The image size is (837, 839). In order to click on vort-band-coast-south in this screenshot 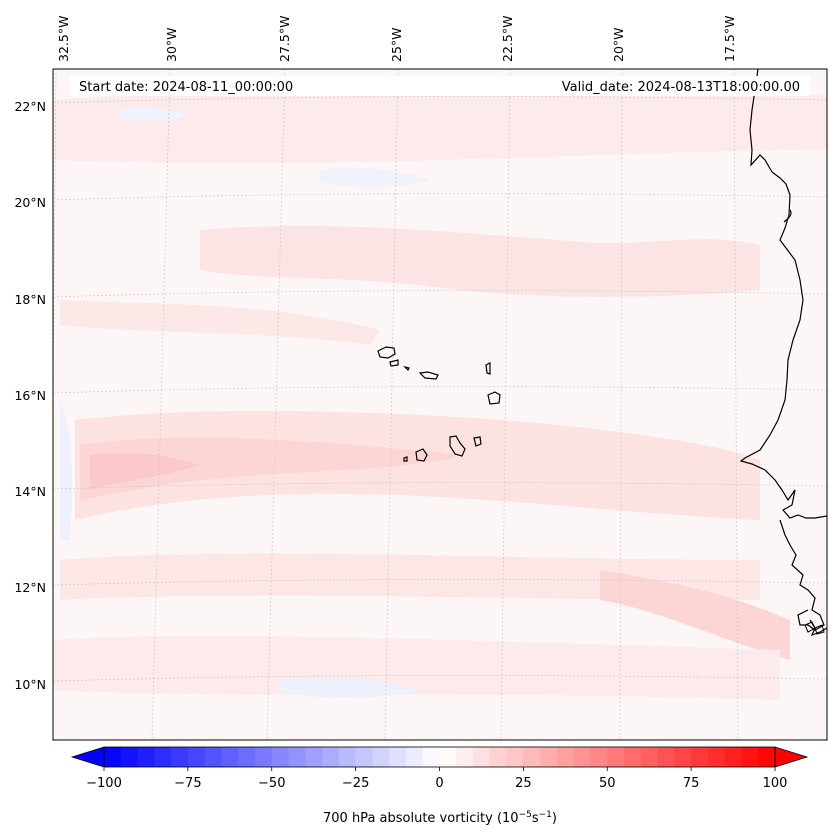, I will do `click(695, 615)`.